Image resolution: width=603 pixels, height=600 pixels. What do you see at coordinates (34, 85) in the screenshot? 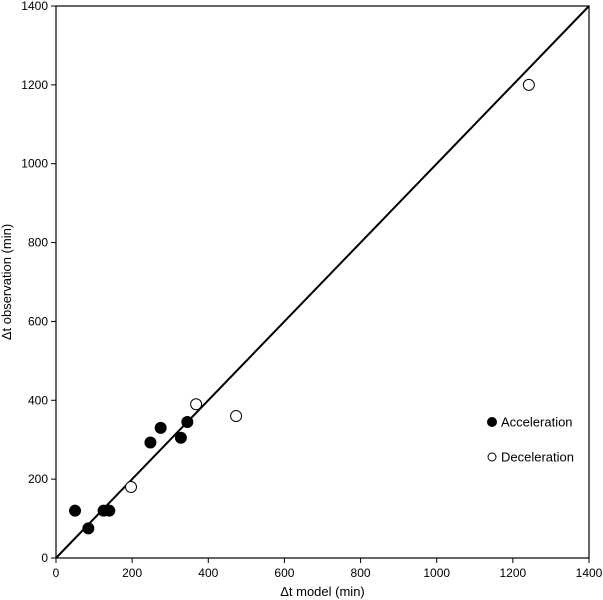
I see `y-tick-label: 1200` at bounding box center [34, 85].